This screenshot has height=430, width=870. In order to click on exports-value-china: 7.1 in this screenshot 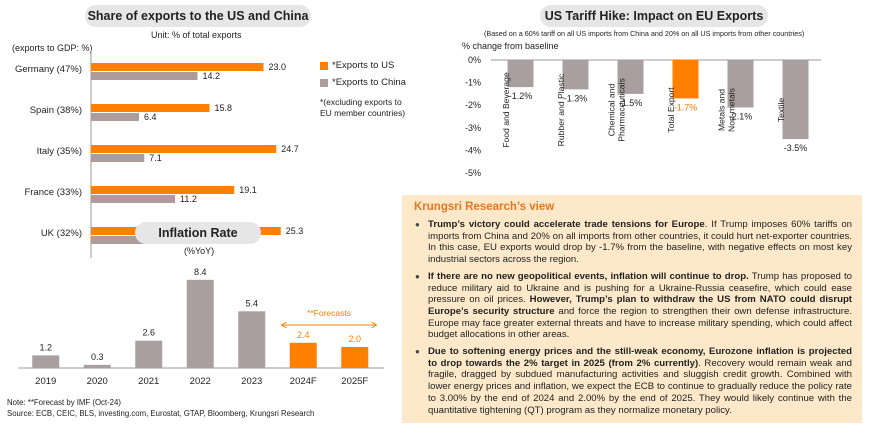, I will do `click(155, 158)`.